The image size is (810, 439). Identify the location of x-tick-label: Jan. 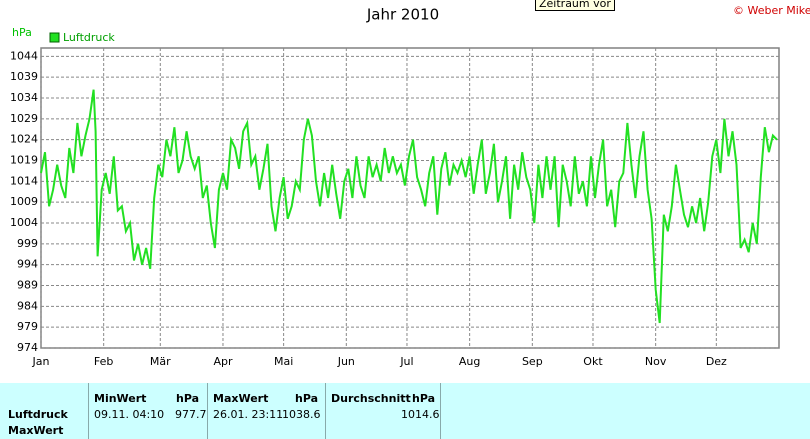
(41, 361).